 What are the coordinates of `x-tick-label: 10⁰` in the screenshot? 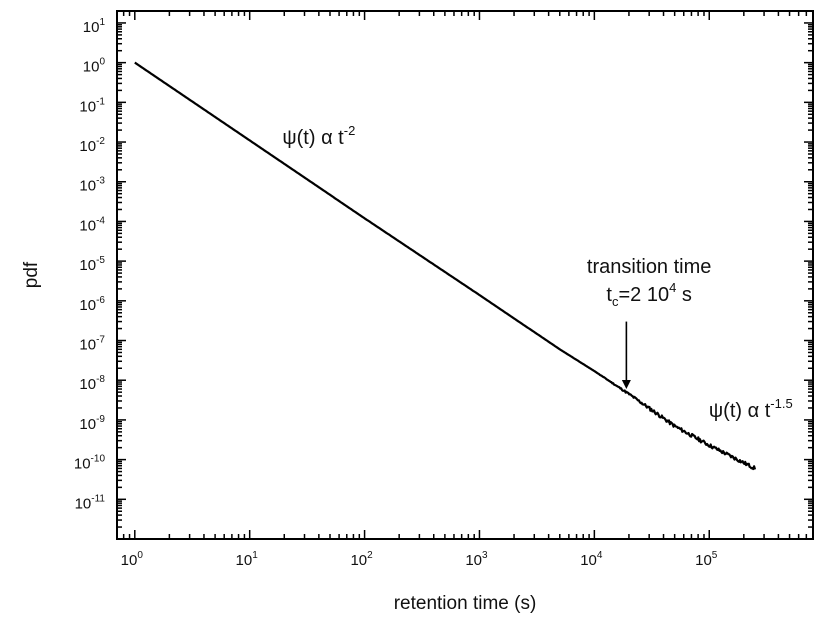 It's located at (132, 559).